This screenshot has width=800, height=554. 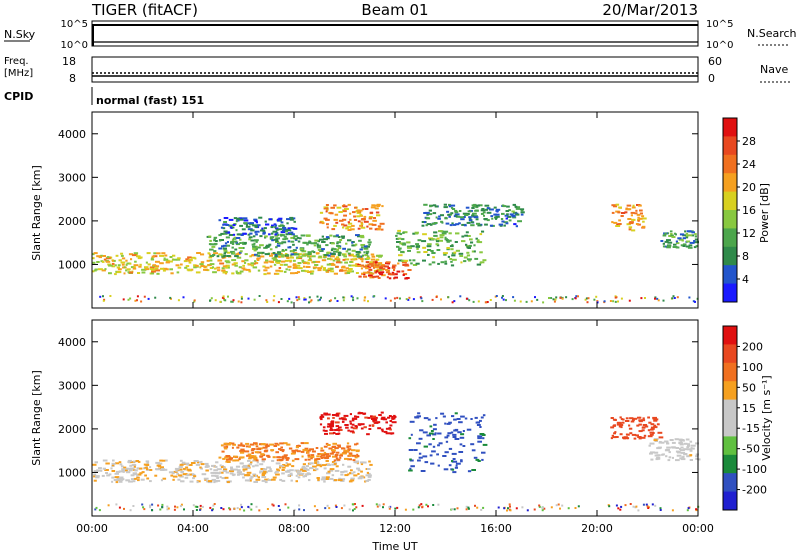 What do you see at coordinates (144, 10) in the screenshot?
I see `plot-title: TIGER (fitACF)` at bounding box center [144, 10].